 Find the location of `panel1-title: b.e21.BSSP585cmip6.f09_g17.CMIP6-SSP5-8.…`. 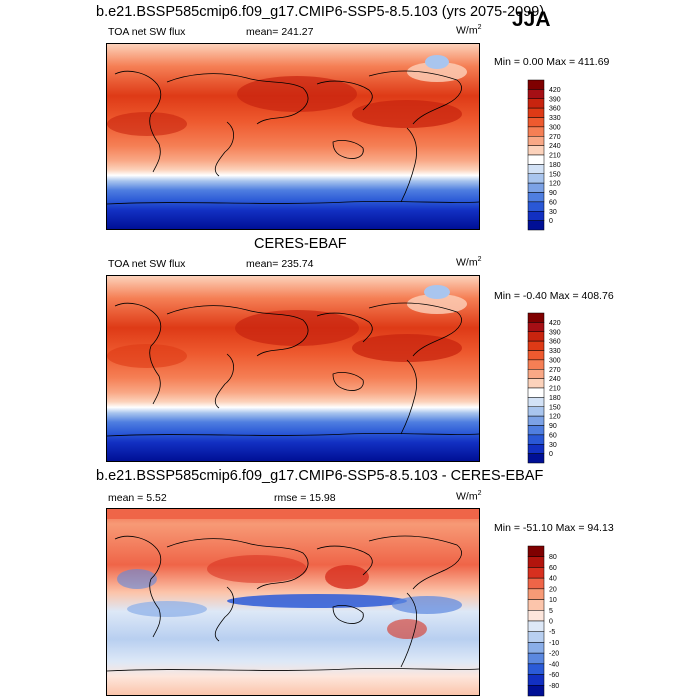

panel1-title: b.e21.BSSP585cmip6.f09_g17.CMIP6-SSP5-8.… is located at coordinates (320, 12).